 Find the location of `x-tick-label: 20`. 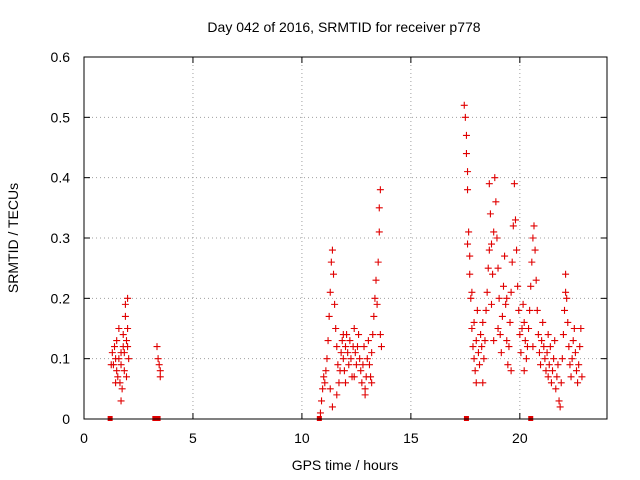

x-tick-label: 20 is located at coordinates (520, 438).